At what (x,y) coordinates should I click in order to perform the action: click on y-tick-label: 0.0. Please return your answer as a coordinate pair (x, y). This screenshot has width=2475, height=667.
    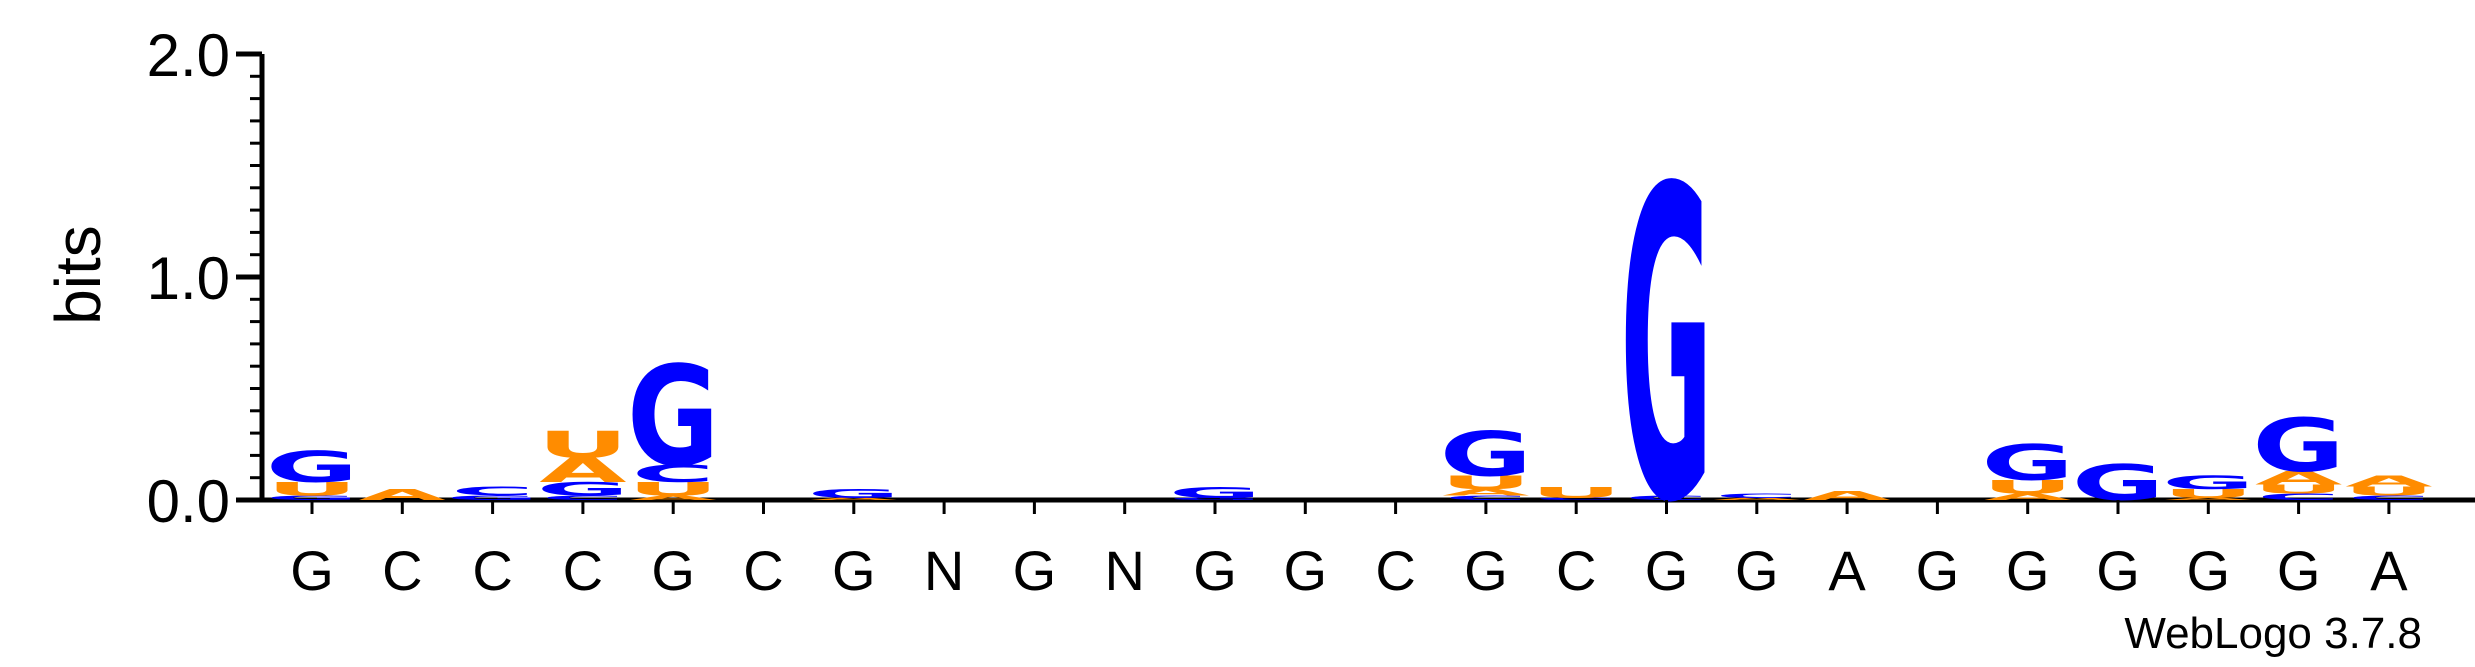
    Looking at the image, I should click on (188, 501).